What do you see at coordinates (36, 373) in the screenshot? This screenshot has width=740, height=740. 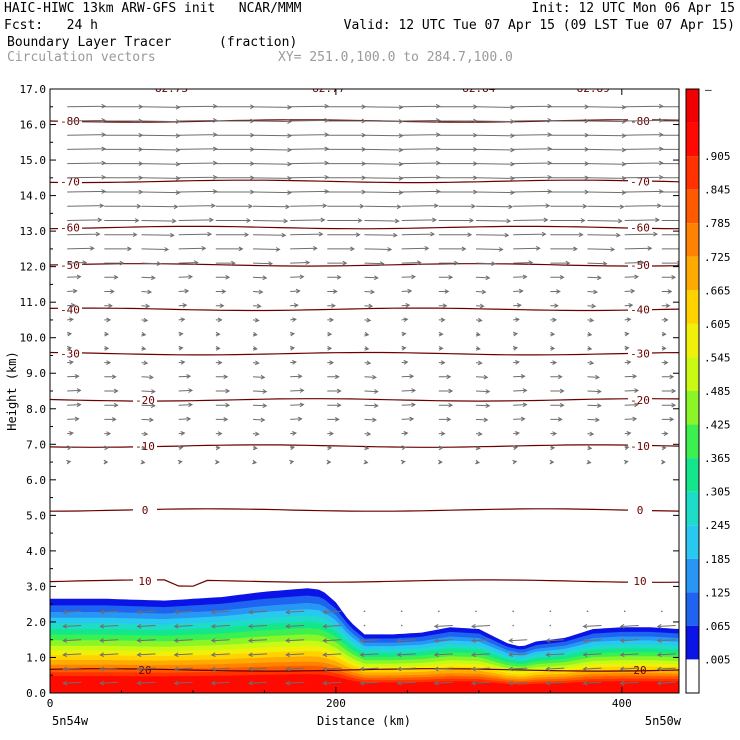 I see `y-tick-label: 9.0` at bounding box center [36, 373].